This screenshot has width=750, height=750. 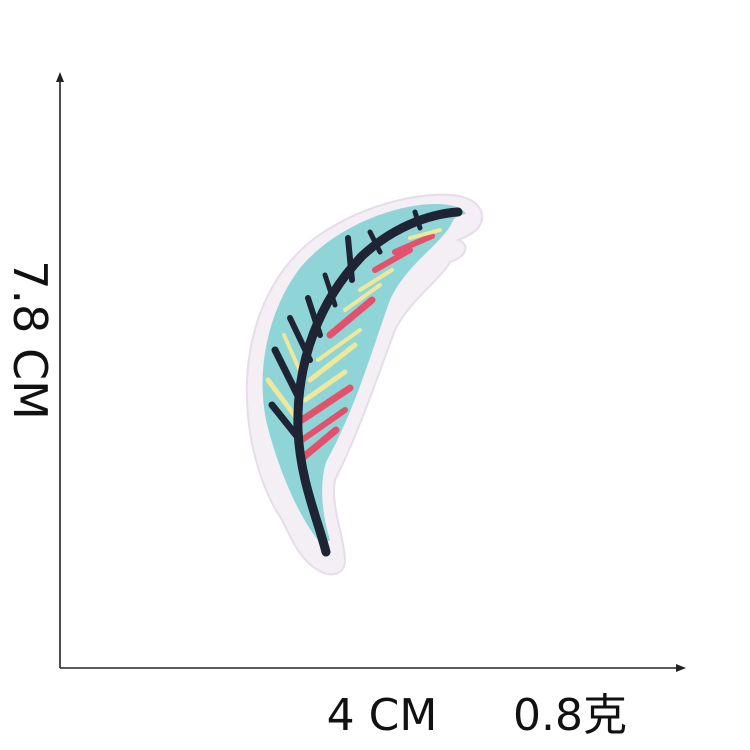 What do you see at coordinates (570, 716) in the screenshot?
I see `weight-label: 0.8克` at bounding box center [570, 716].